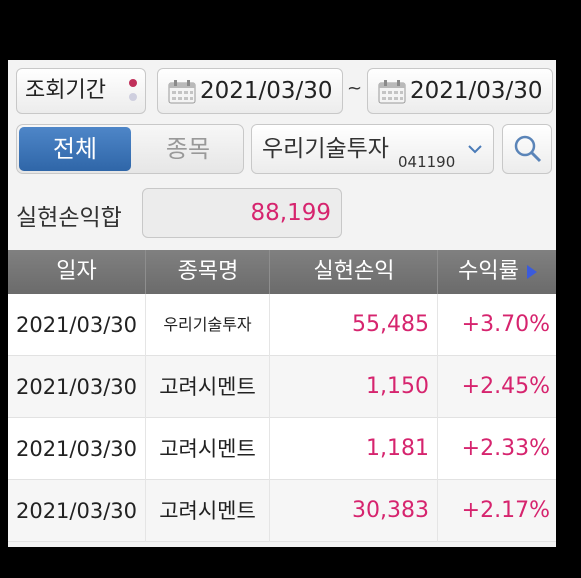 The image size is (581, 578). I want to click on start-date-field: 2021/03/30, so click(250, 91).